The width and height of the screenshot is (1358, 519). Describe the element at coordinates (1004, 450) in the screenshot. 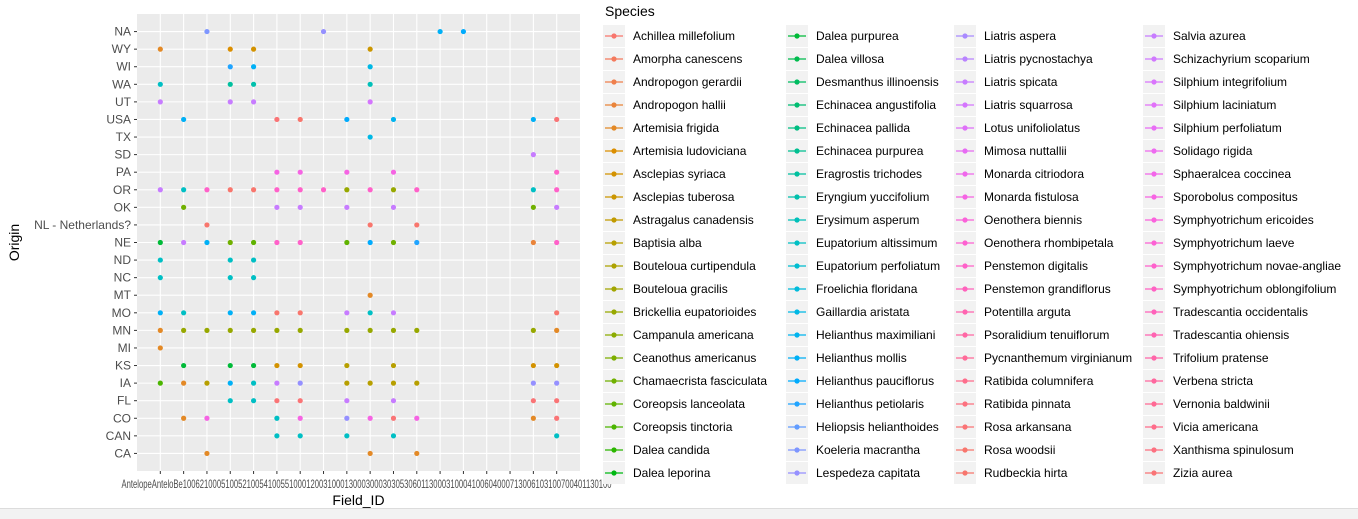

I see `legend-item: Rosa woodsii` at that location.